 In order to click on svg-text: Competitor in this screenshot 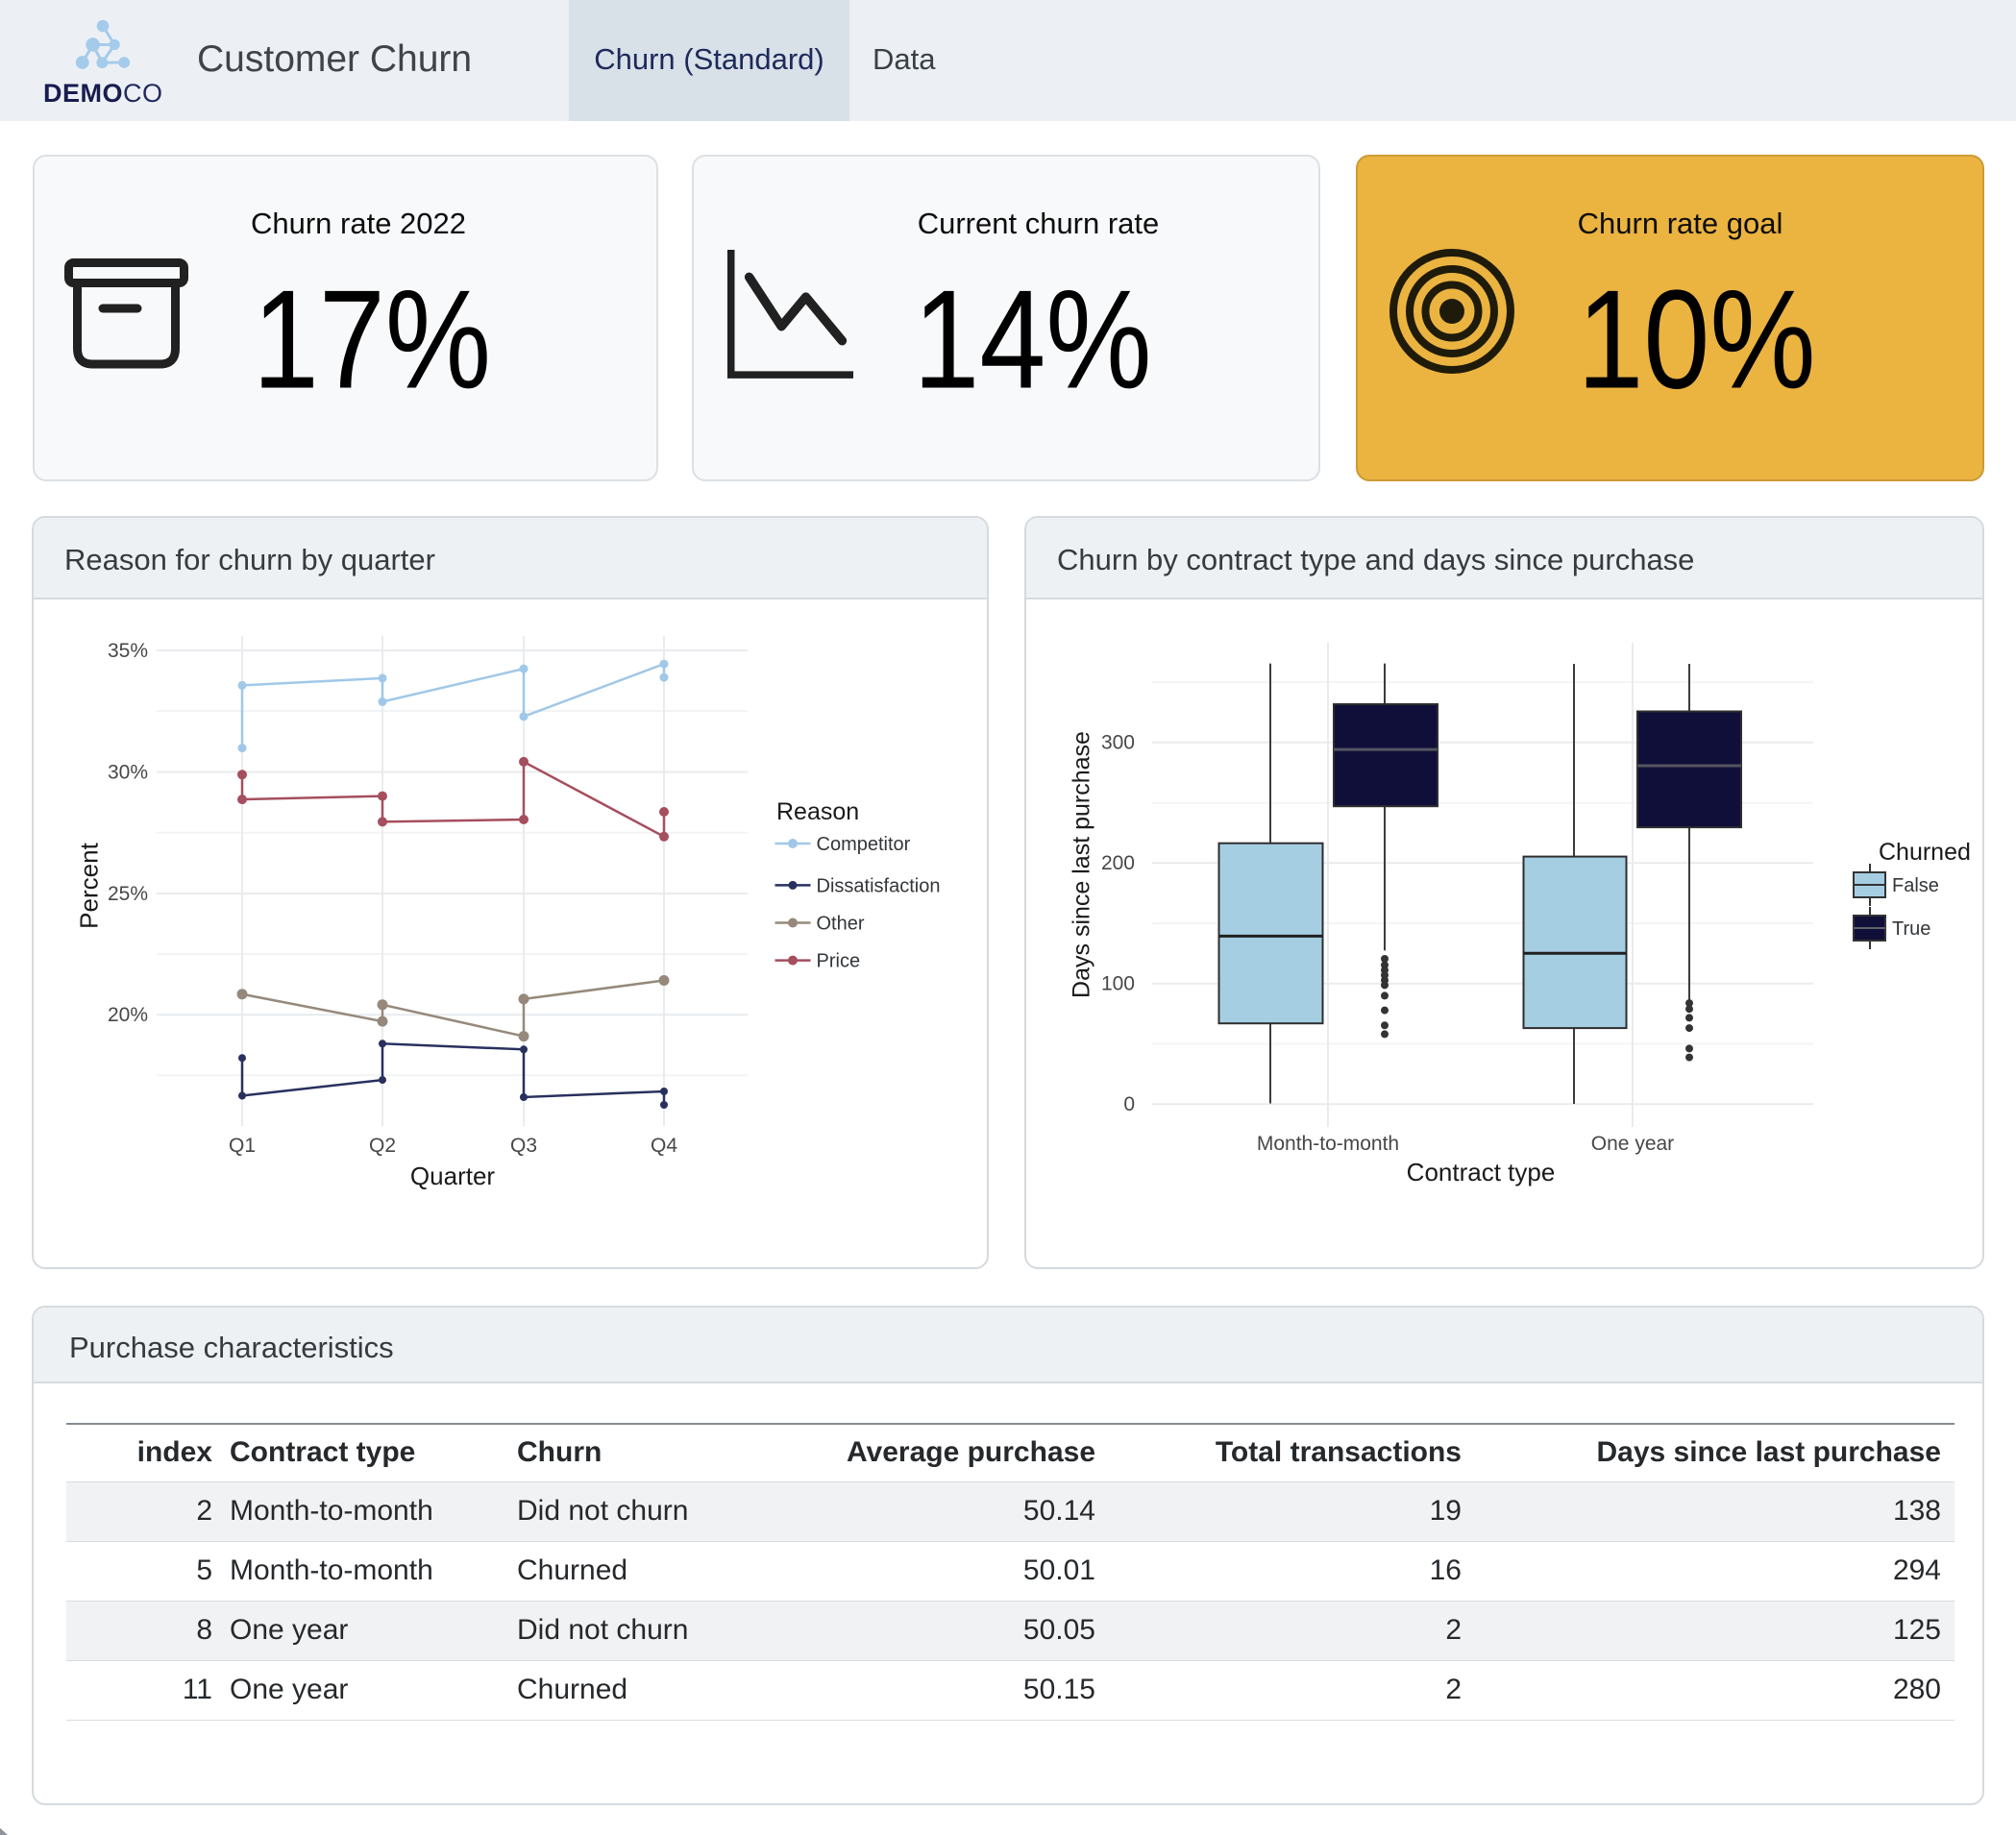, I will do `click(864, 844)`.